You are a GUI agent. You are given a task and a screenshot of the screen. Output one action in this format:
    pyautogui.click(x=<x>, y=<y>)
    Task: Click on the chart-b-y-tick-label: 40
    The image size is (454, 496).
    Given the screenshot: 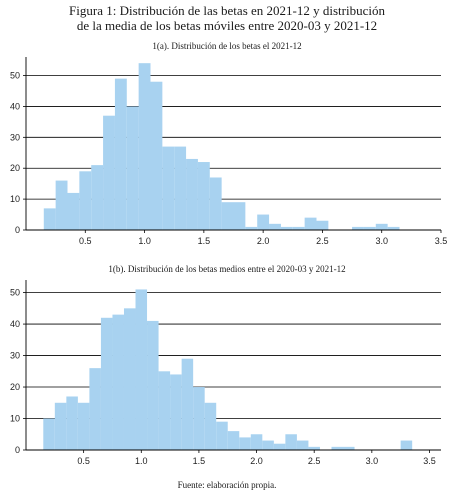 What is the action you would take?
    pyautogui.click(x=15, y=324)
    